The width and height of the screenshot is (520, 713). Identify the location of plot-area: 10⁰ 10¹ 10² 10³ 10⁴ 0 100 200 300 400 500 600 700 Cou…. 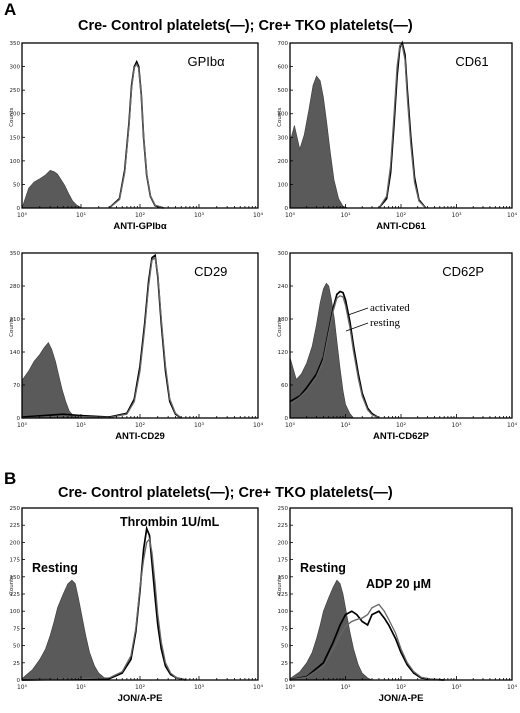
(397, 136).